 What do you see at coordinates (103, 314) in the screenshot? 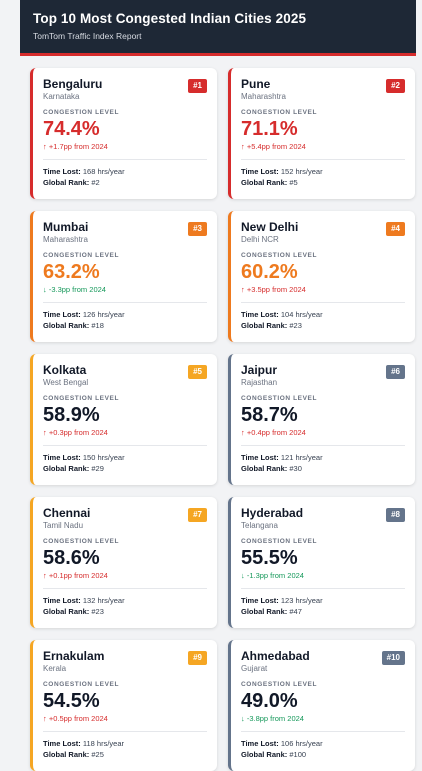
I see `time-lost-value: 126 hrs/year` at bounding box center [103, 314].